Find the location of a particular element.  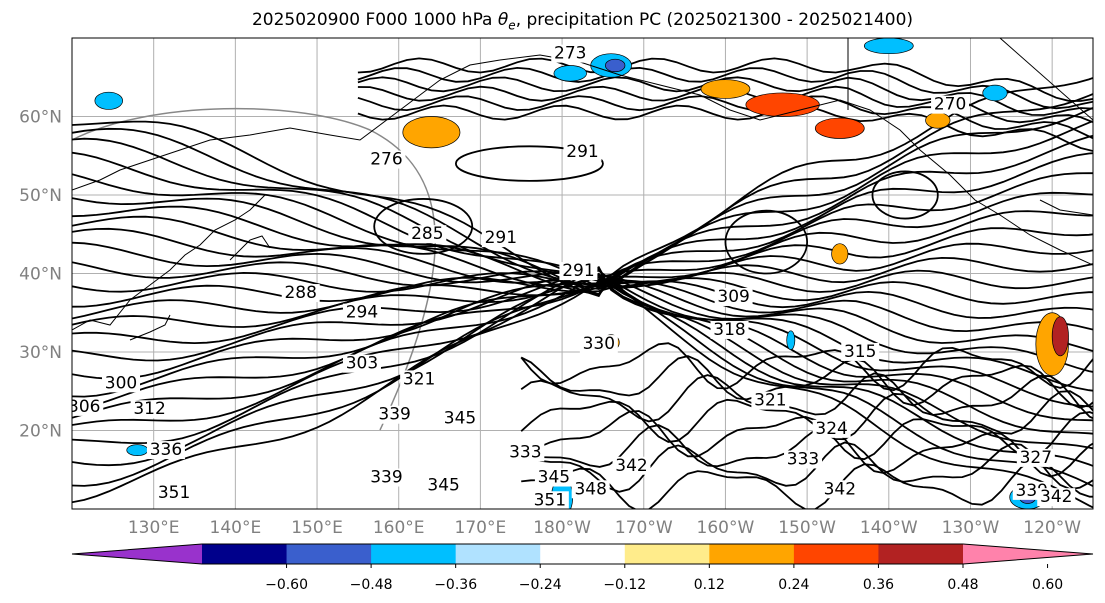

contour-label: 315 is located at coordinates (860, 352).